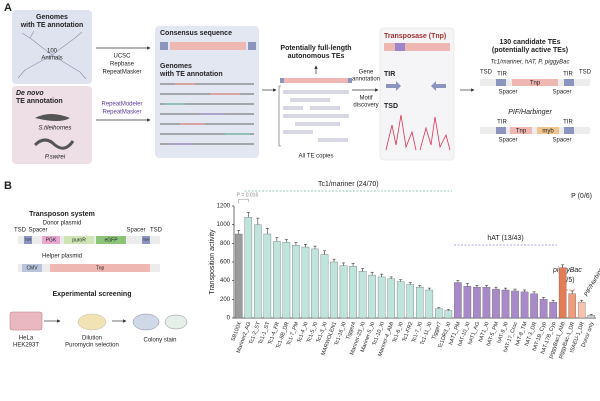 This screenshot has height=401, width=600. What do you see at coordinates (51, 59) in the screenshot?
I see `tree-center: Animals` at bounding box center [51, 59].